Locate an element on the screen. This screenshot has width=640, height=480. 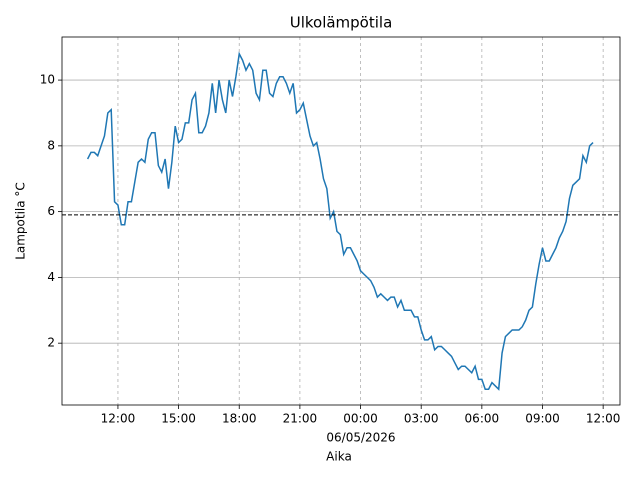
x-tick-label: 03:00 is located at coordinates (421, 419).